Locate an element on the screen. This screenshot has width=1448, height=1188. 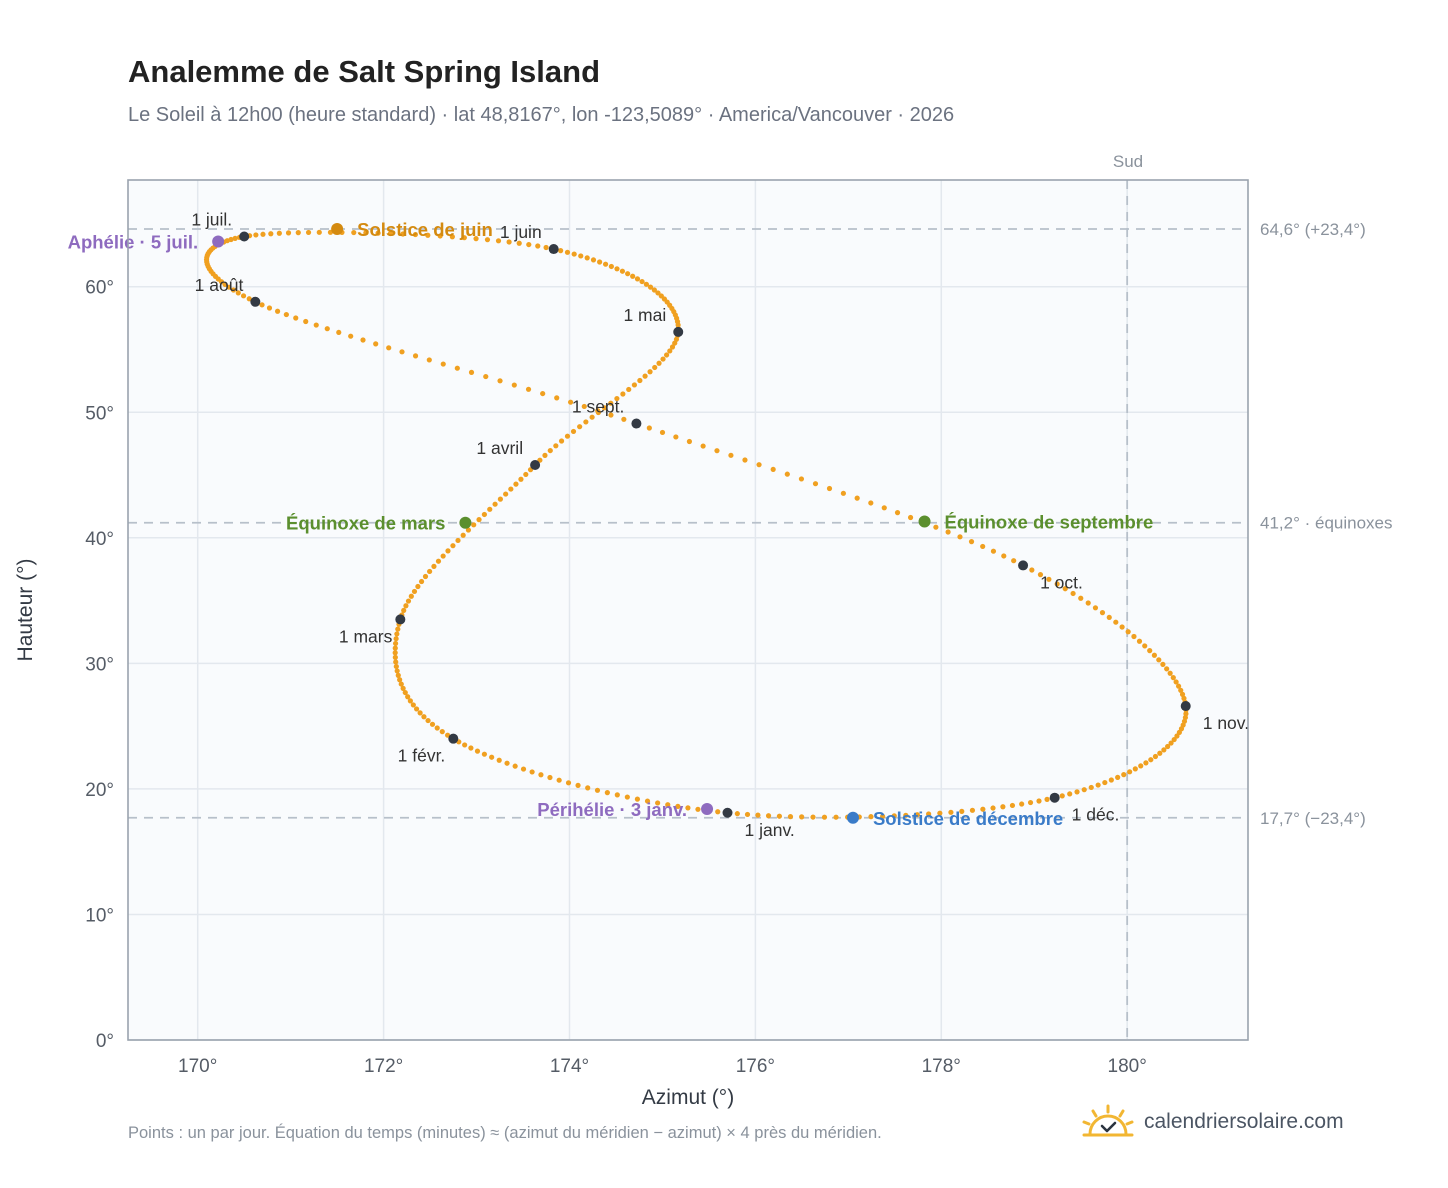
month-label: 1 oct. is located at coordinates (1061, 582).